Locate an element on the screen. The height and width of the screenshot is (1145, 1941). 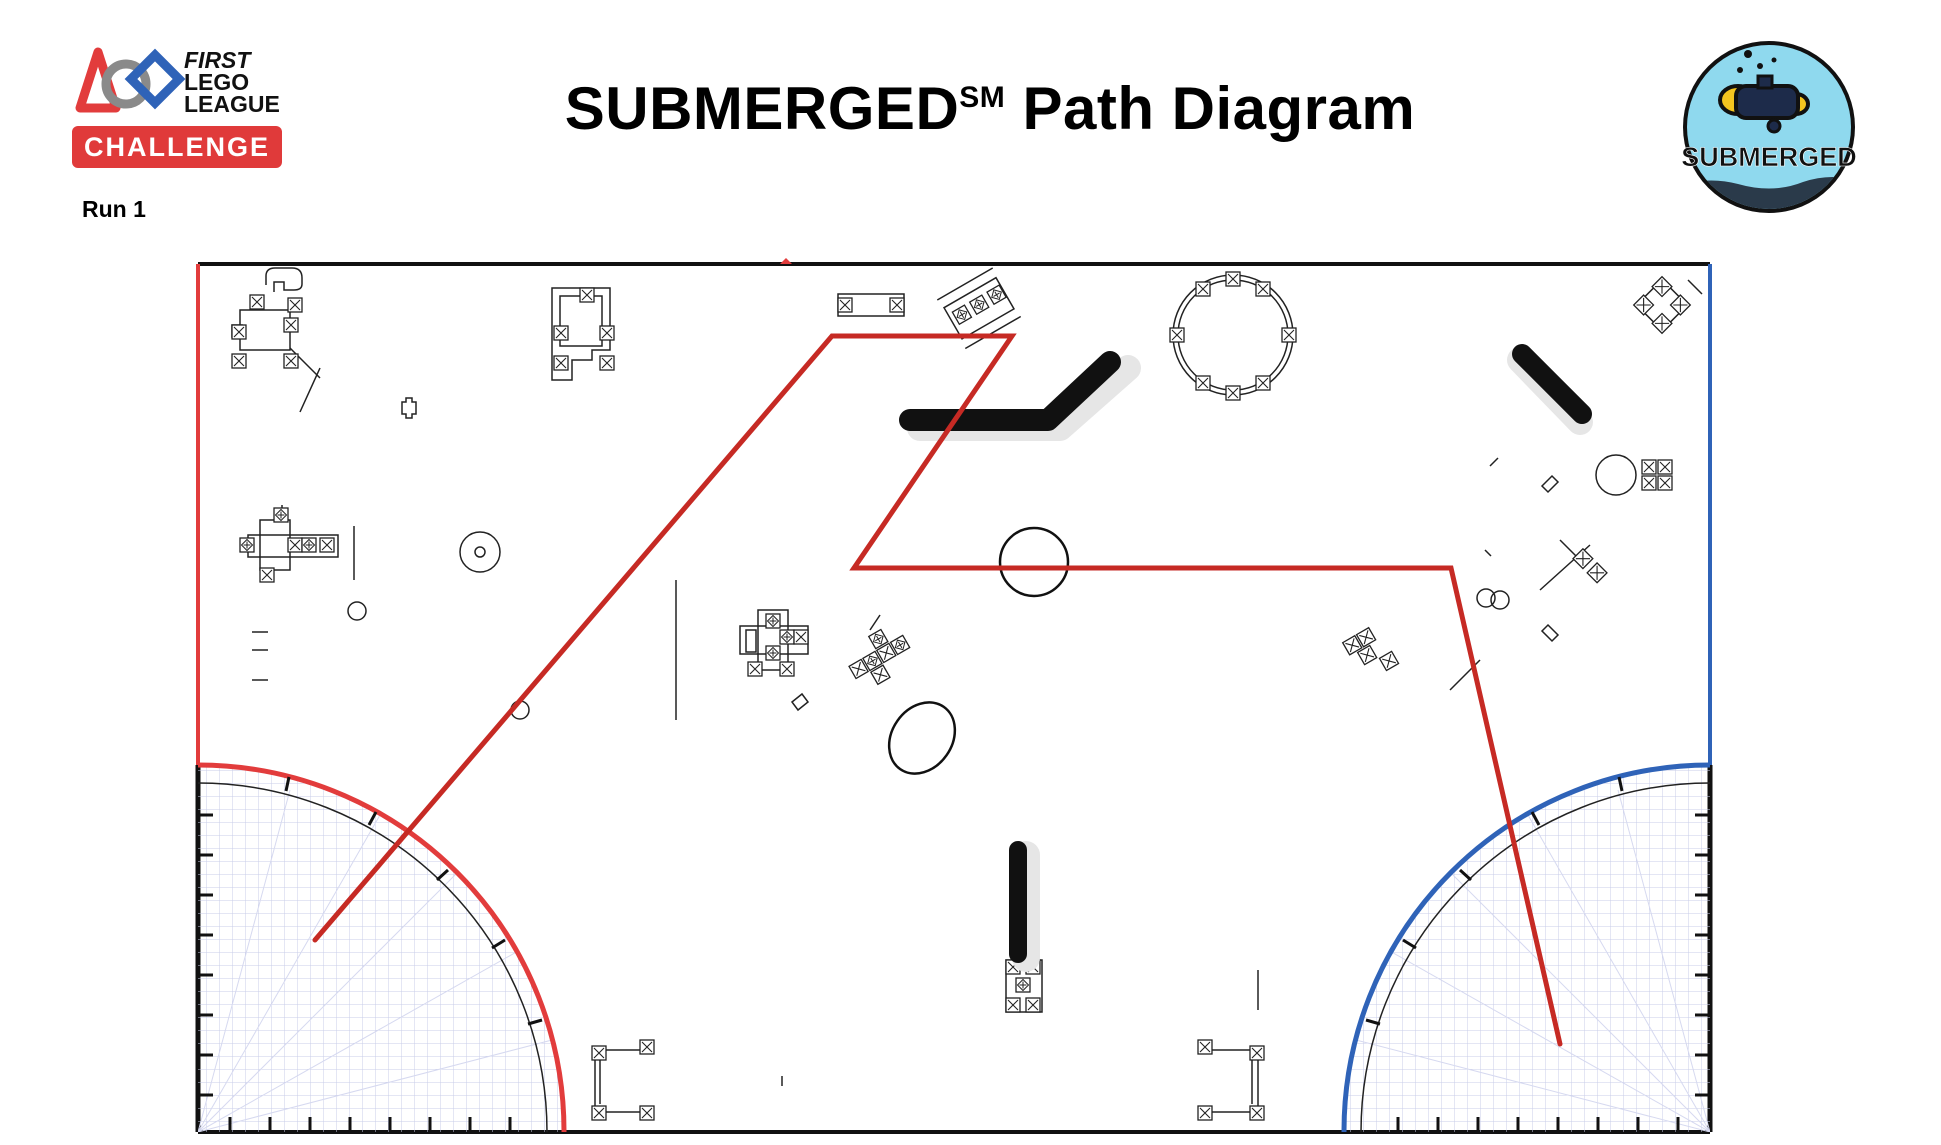
center-circle is located at coordinates (1034, 562).